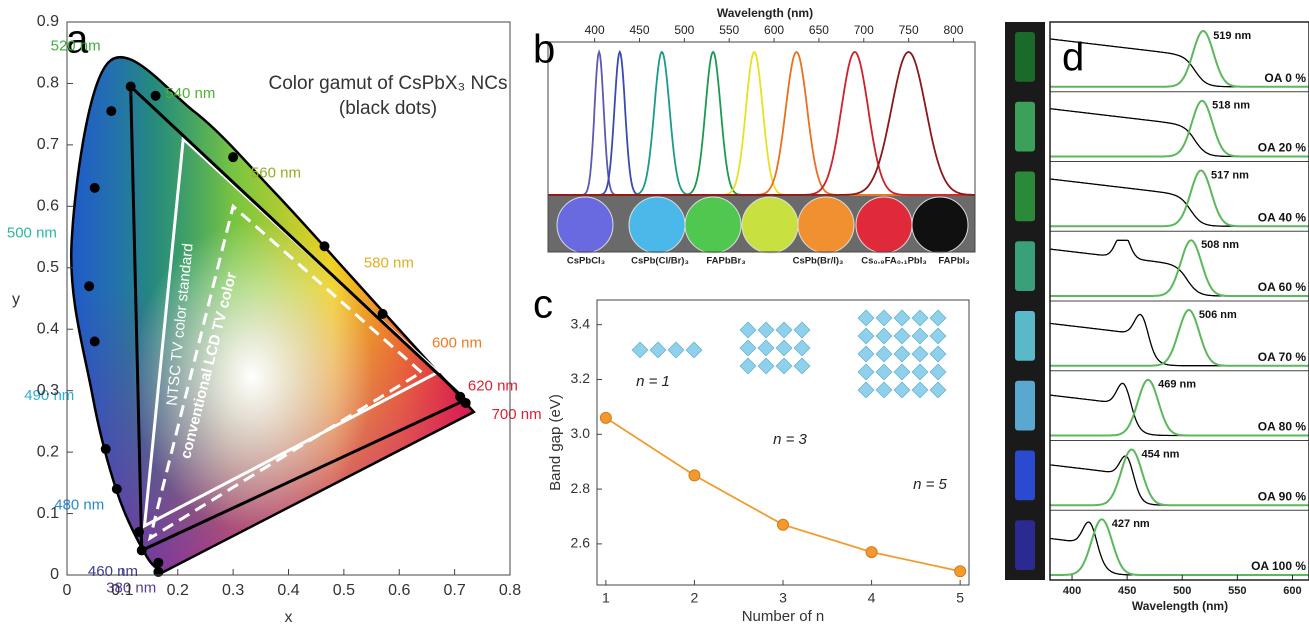 This screenshot has width=1309, height=627. I want to click on y-tick-label: 0.5, so click(48, 267).